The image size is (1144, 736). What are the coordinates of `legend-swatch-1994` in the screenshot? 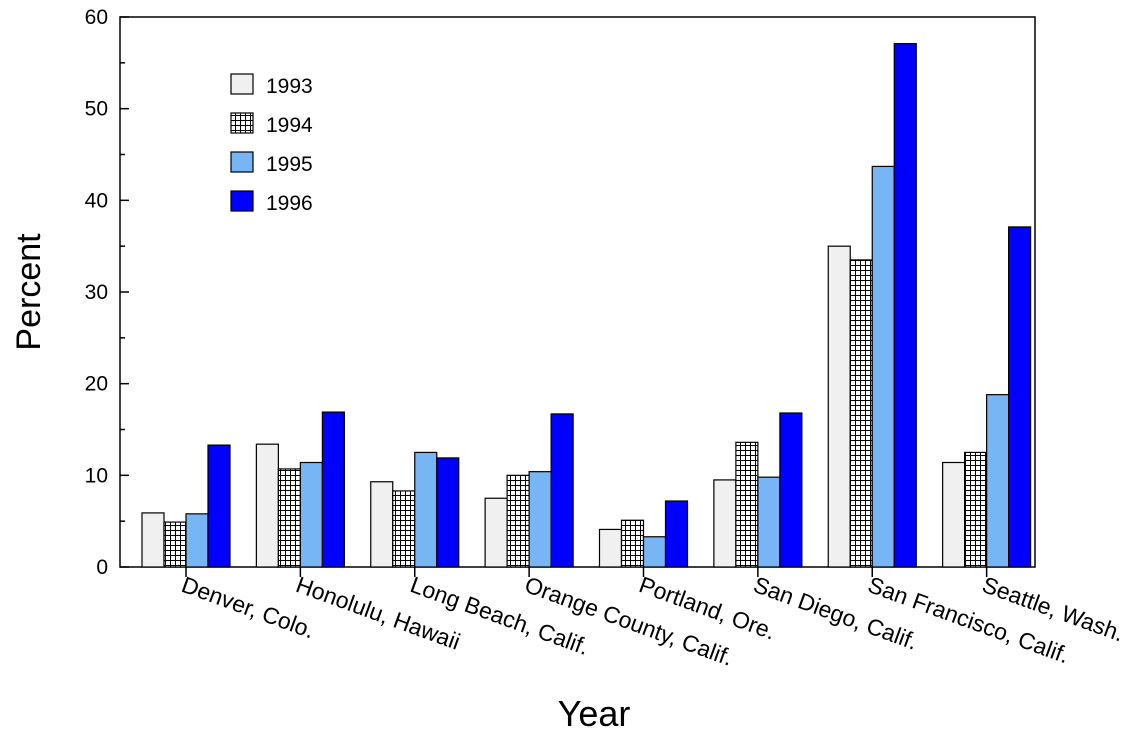 It's located at (242, 123).